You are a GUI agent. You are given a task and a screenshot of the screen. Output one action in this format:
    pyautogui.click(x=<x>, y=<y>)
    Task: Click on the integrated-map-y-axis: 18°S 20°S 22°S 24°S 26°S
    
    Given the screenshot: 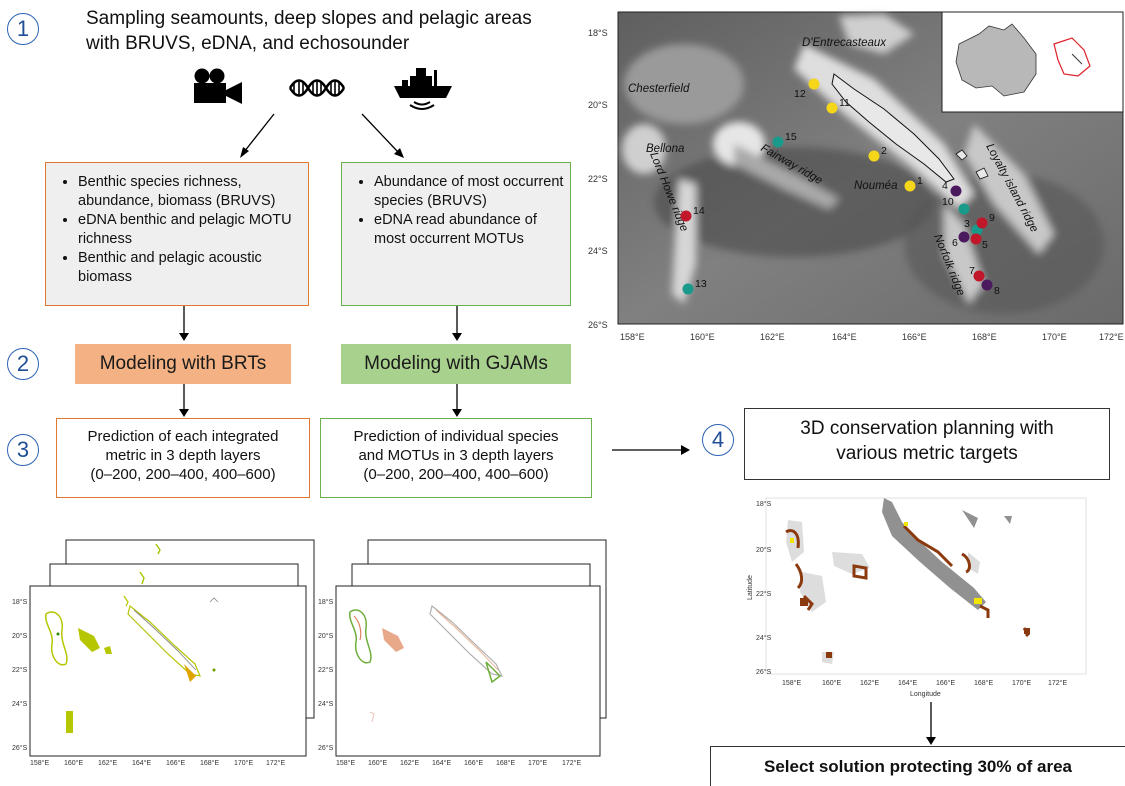 What is the action you would take?
    pyautogui.click(x=20, y=675)
    